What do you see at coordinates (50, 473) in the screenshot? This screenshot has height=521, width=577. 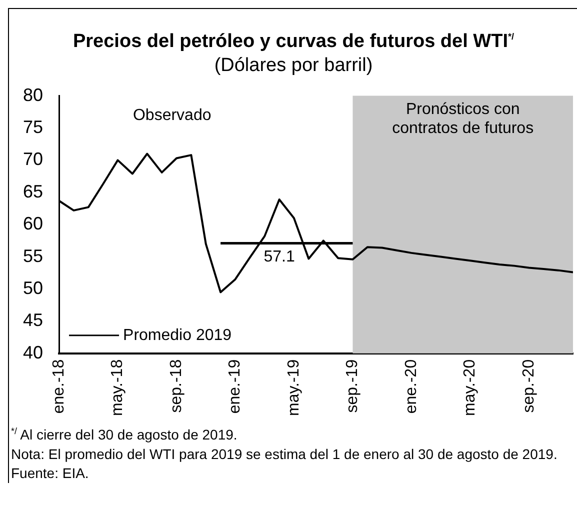 I see `source-note: Fuente: EIA.` at bounding box center [50, 473].